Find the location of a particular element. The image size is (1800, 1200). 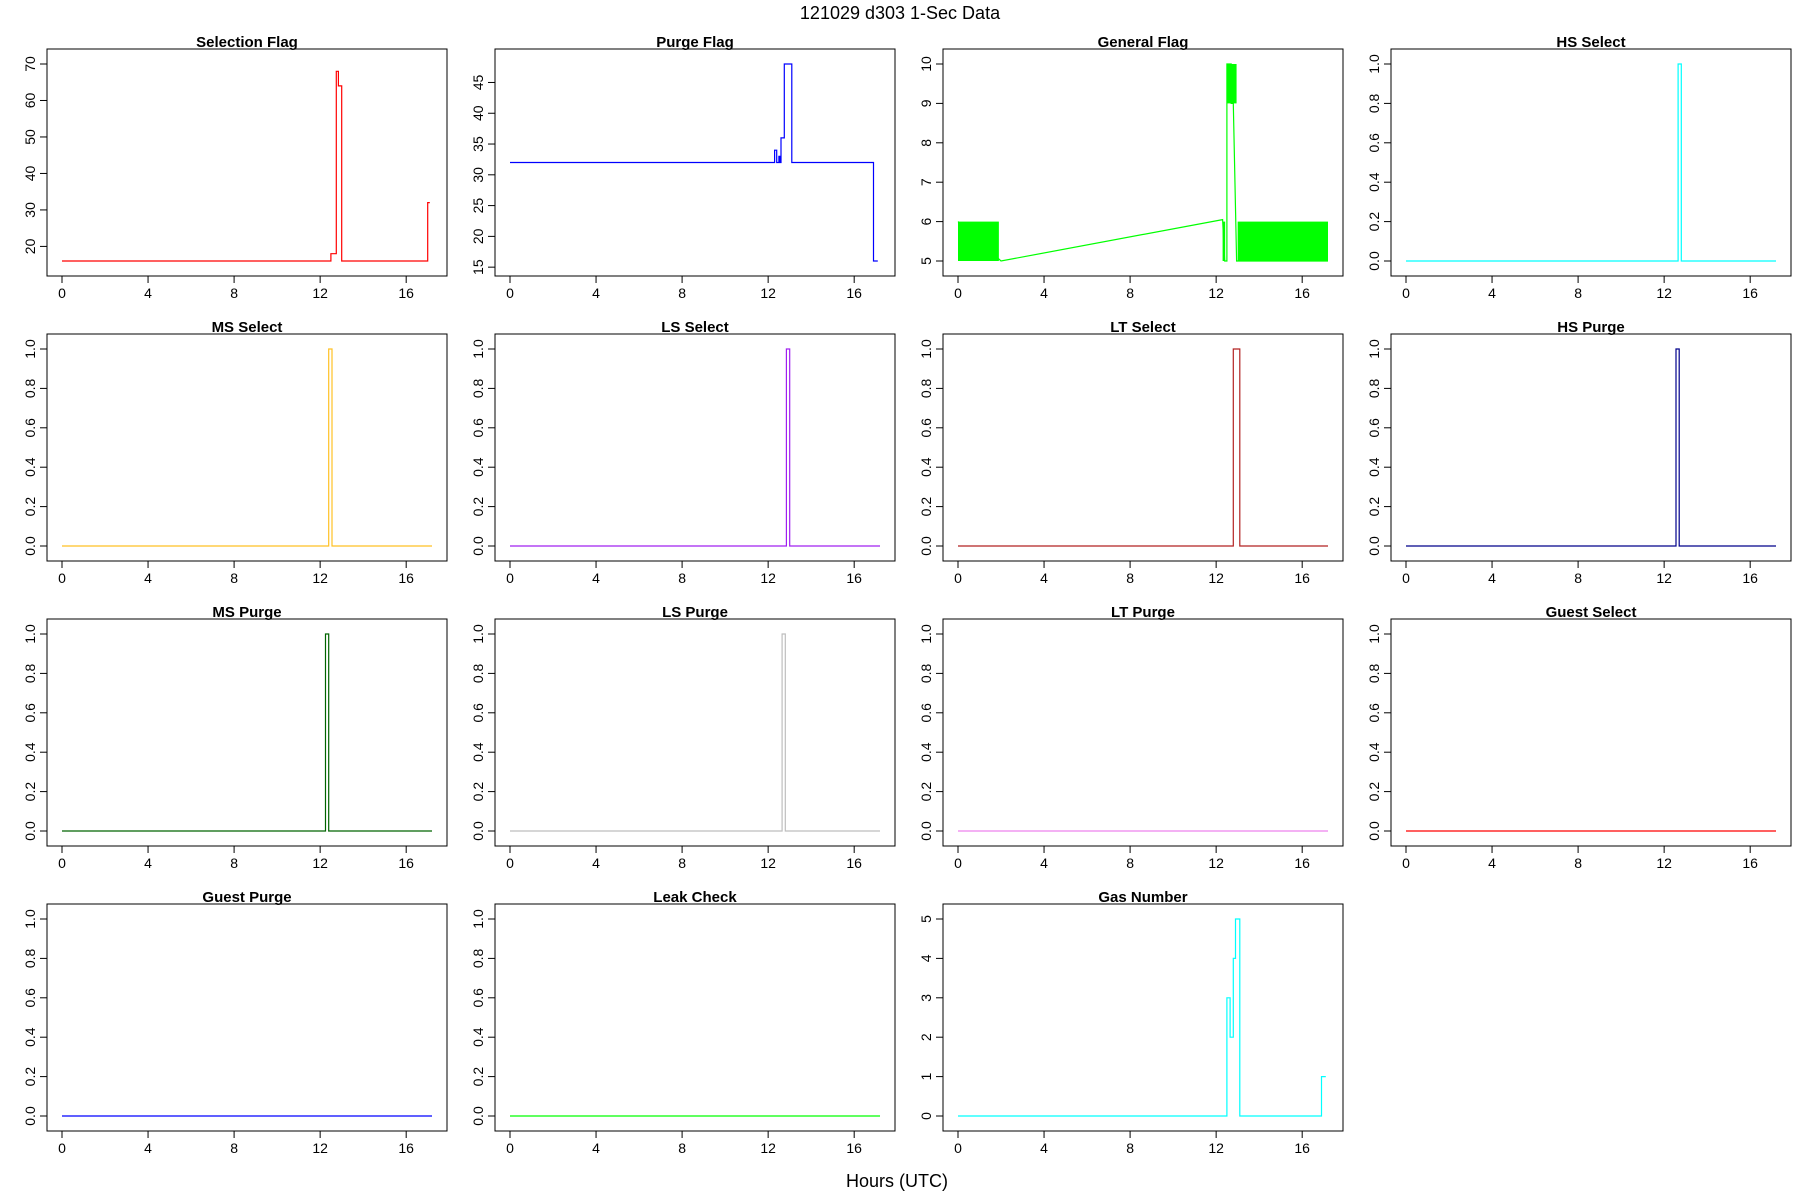

y-tick-label: 35 is located at coordinates (478, 144).